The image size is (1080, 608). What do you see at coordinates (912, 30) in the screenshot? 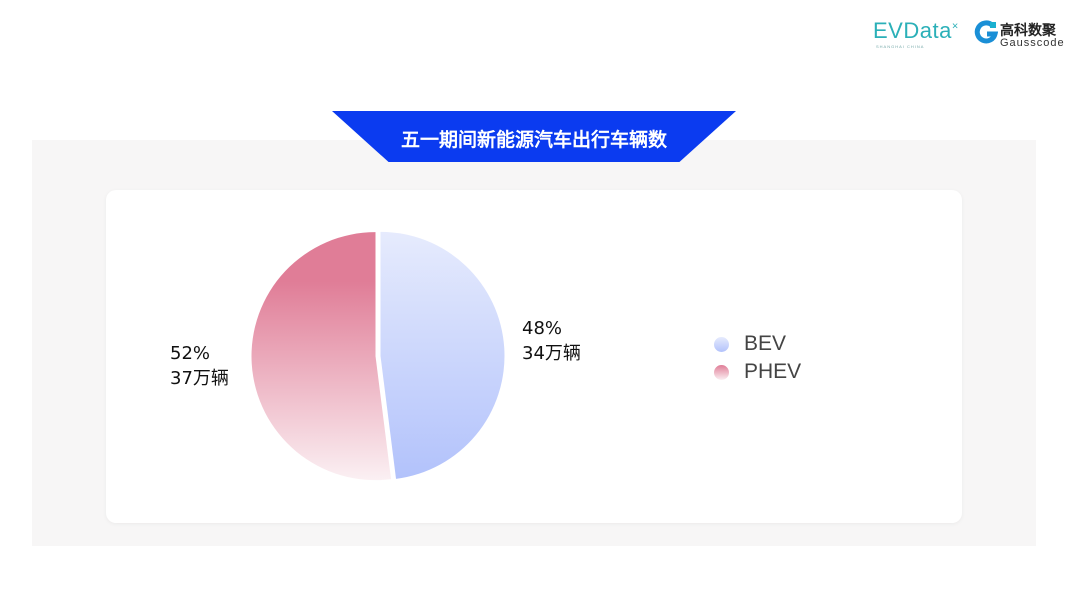
I see `evdata-logo-text: EVData` at bounding box center [912, 30].